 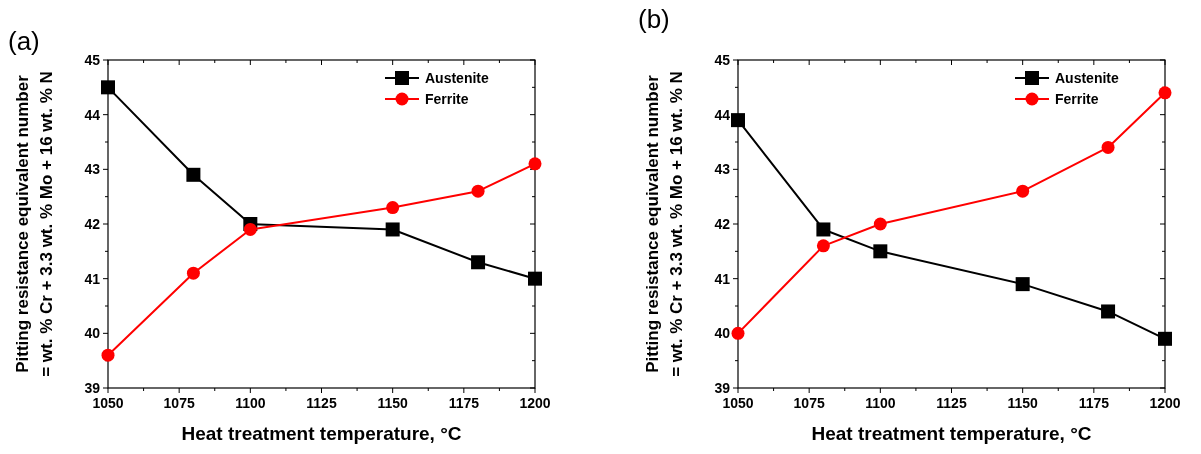 I want to click on text: (a), so click(x=24, y=41).